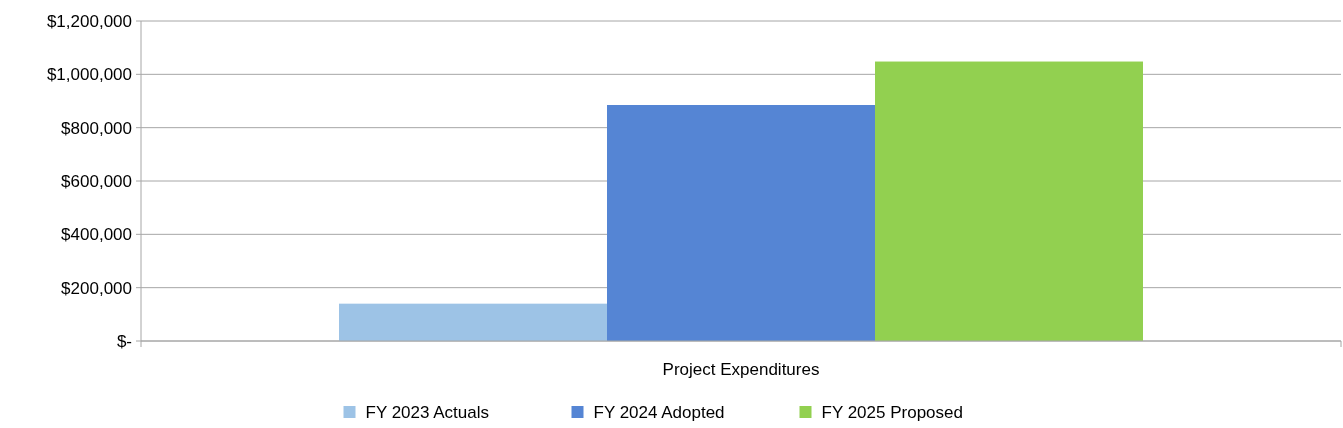 Image resolution: width=1343 pixels, height=428 pixels. I want to click on y-tick-label: $1,200,000, so click(89, 21).